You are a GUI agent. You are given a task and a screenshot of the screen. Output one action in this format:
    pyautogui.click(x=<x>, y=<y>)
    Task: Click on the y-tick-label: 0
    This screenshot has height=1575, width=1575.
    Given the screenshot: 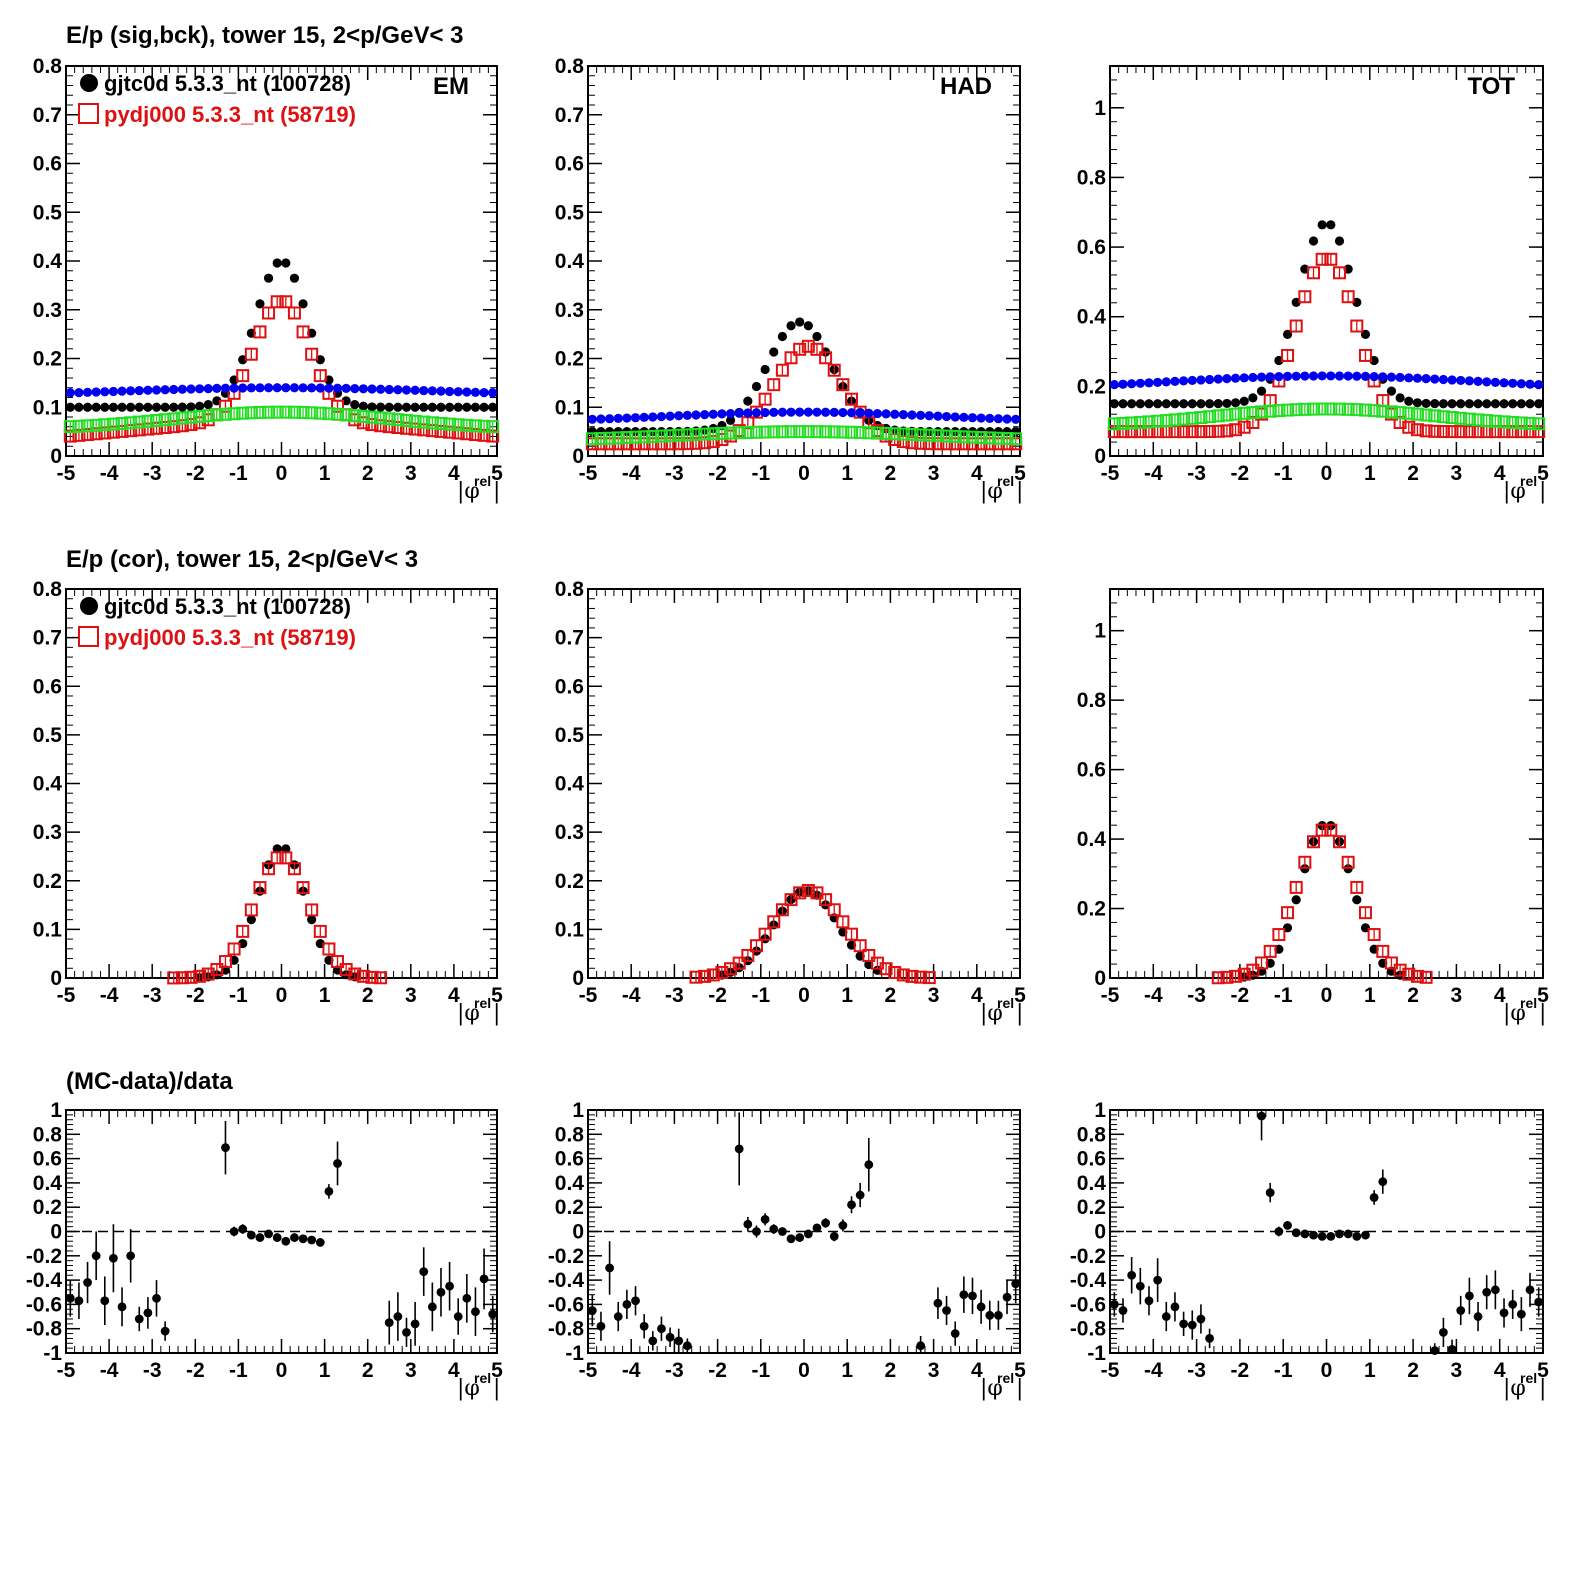 What is the action you would take?
    pyautogui.click(x=56, y=978)
    